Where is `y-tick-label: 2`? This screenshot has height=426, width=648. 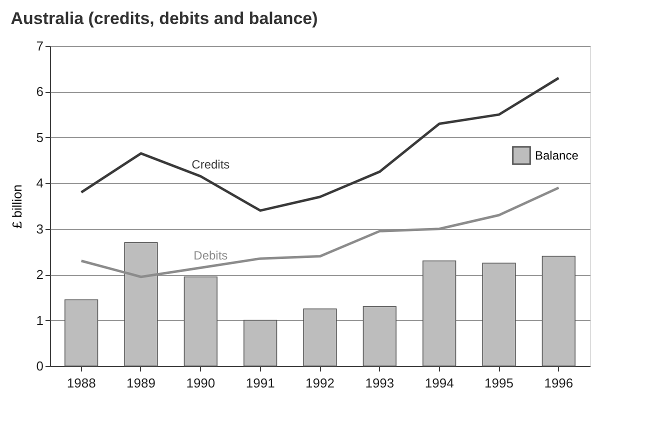 y-tick-label: 2 is located at coordinates (40, 274).